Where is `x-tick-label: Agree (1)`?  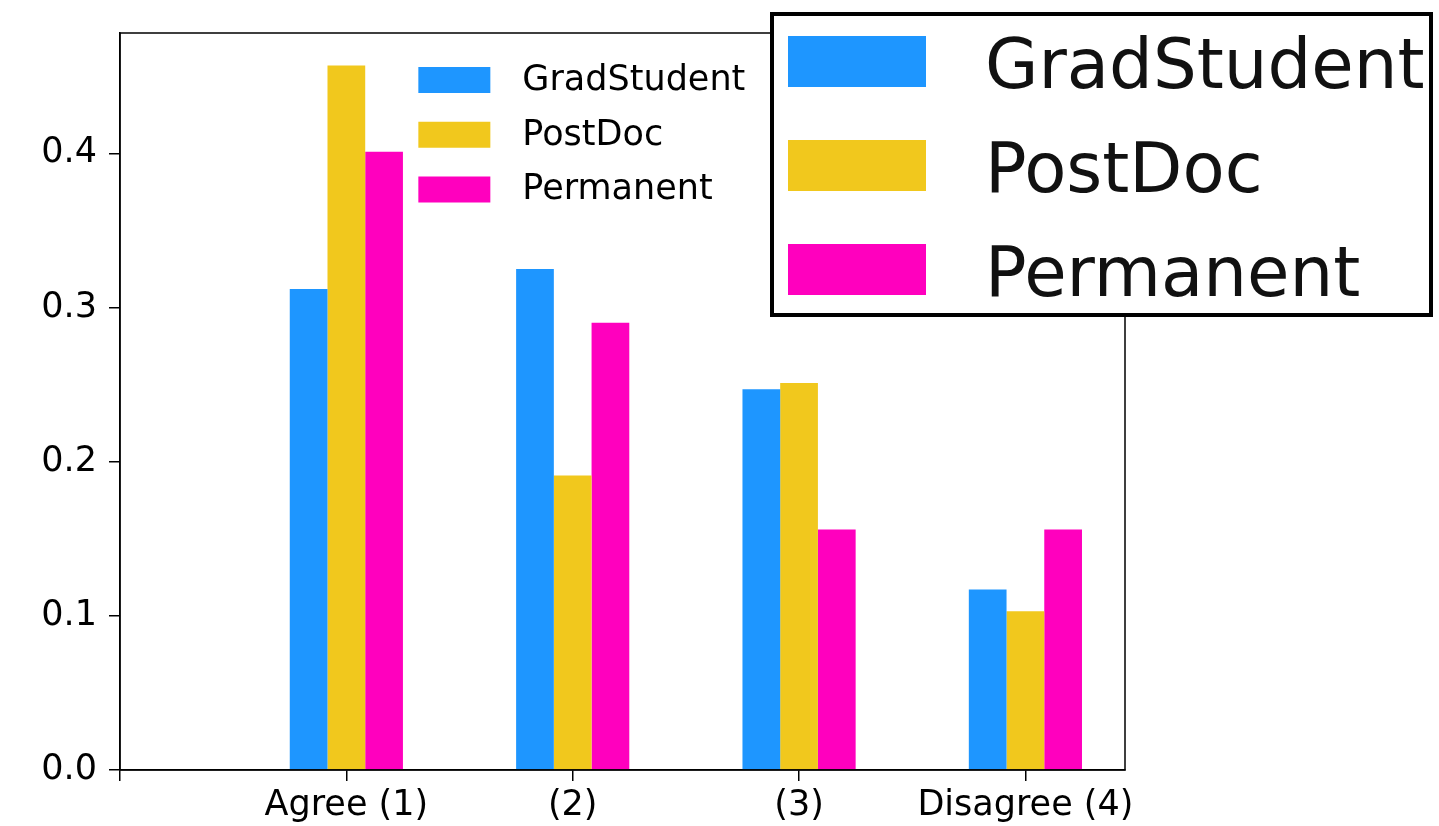
x-tick-label: Agree (1) is located at coordinates (346, 803).